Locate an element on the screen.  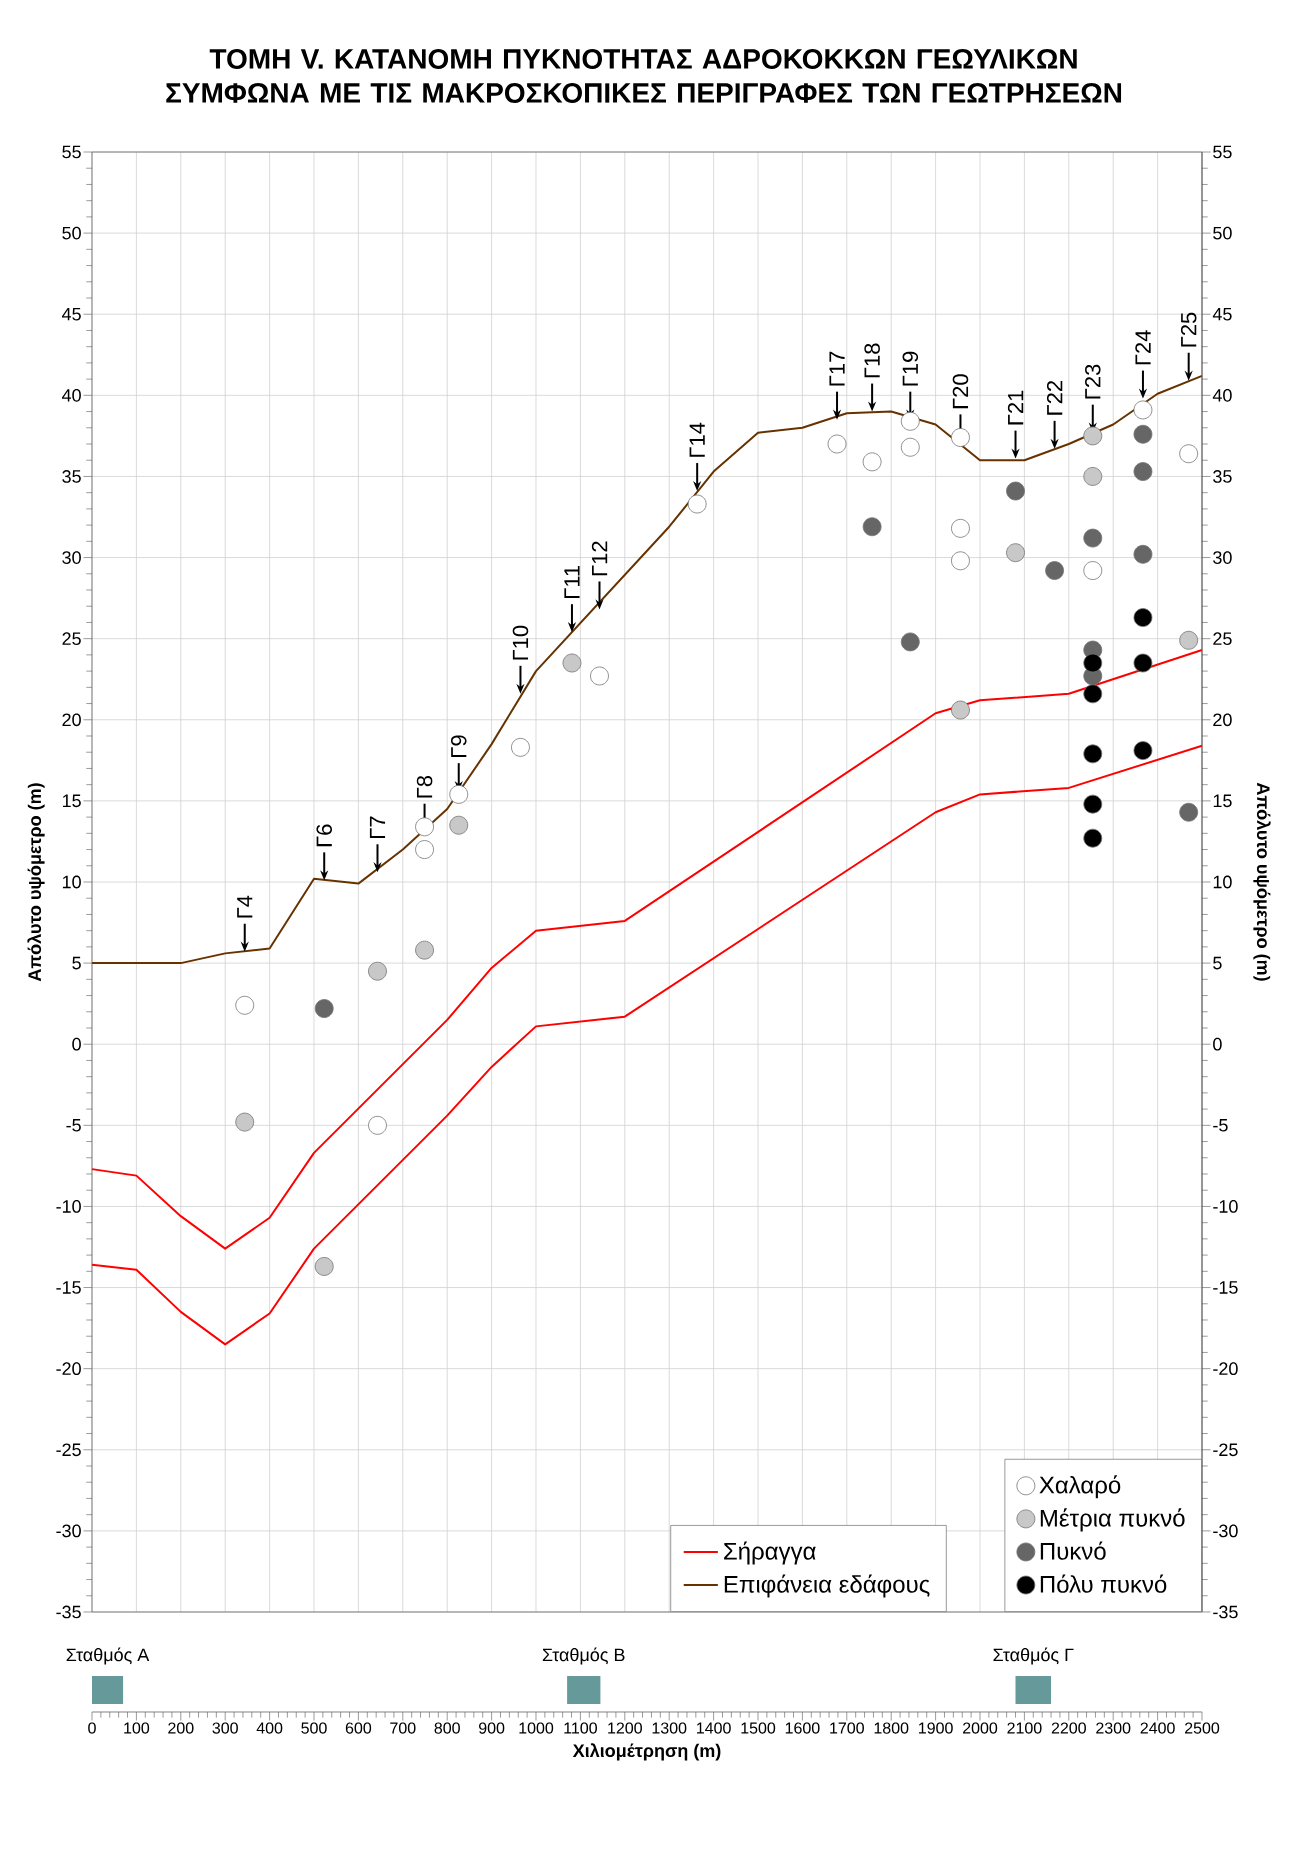
annotation: Γ9 is located at coordinates (458, 746).